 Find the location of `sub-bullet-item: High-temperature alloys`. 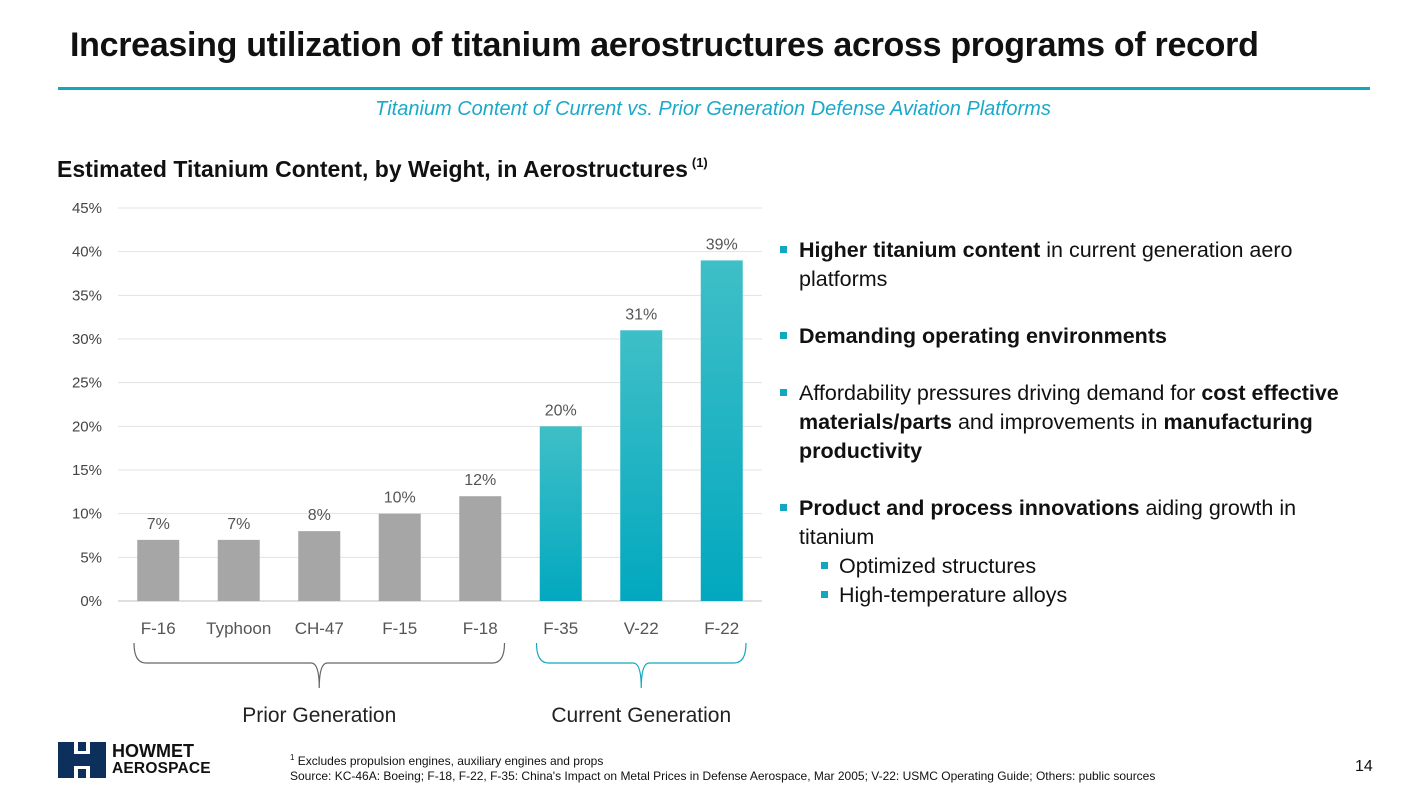

sub-bullet-item: High-temperature alloys is located at coordinates (1078, 595).